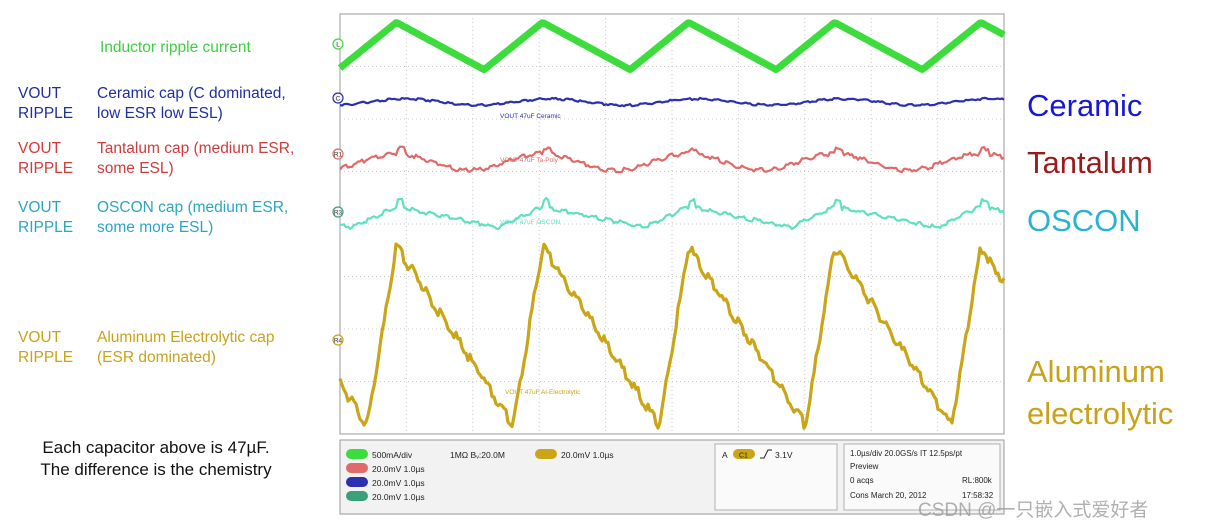 The image size is (1206, 525). Describe the element at coordinates (338, 192) in the screenshot. I see `scope-markers: L C R1 R3 R4` at that location.